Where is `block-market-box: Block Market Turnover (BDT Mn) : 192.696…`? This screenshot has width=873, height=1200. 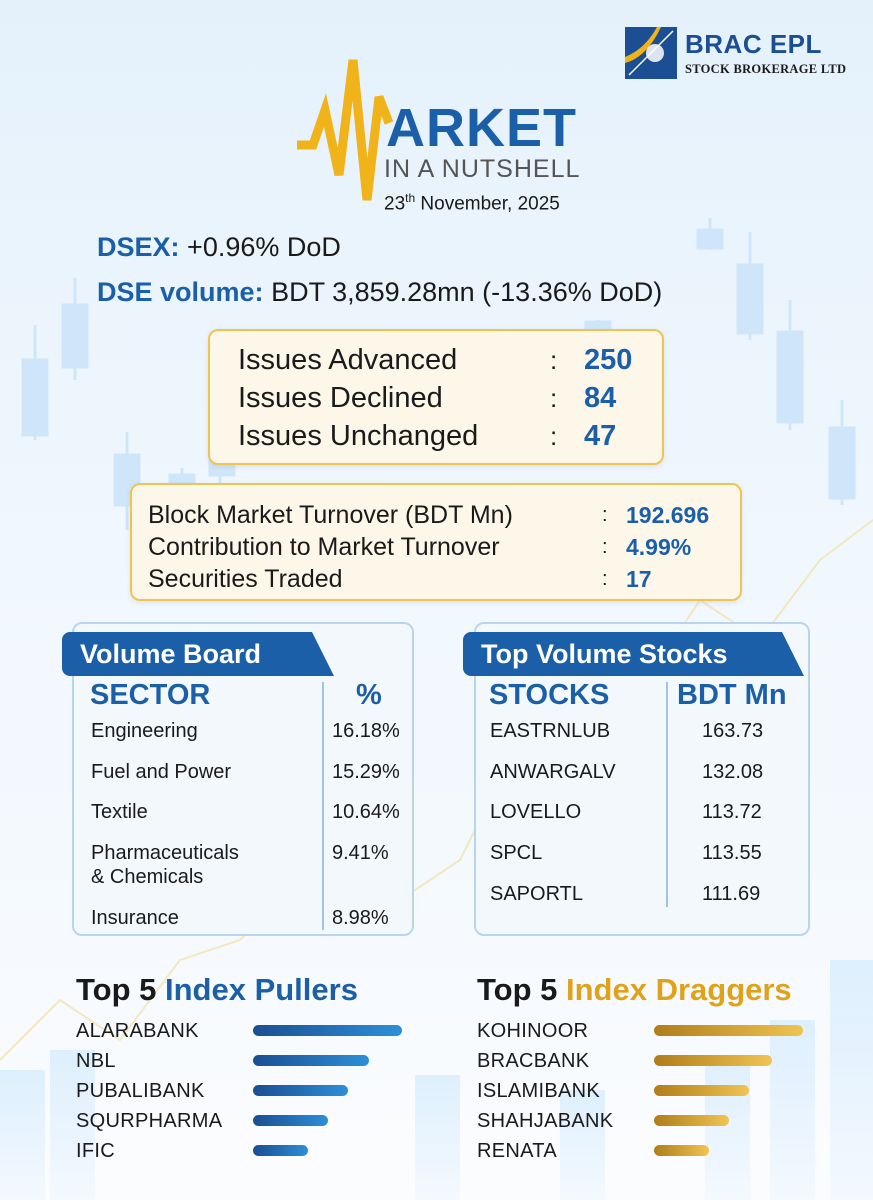
block-market-box: Block Market Turnover (BDT Mn) : 192.696… is located at coordinates (436, 542).